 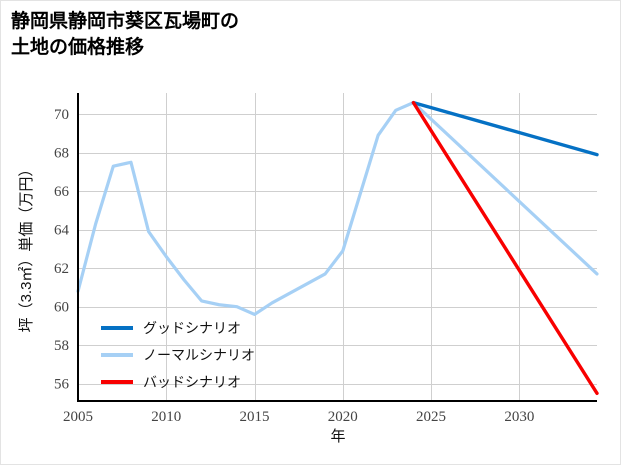 I want to click on x-axis-tick-labels: 2005 2010 2015 2020 2025 2030, so click(x=298, y=417).